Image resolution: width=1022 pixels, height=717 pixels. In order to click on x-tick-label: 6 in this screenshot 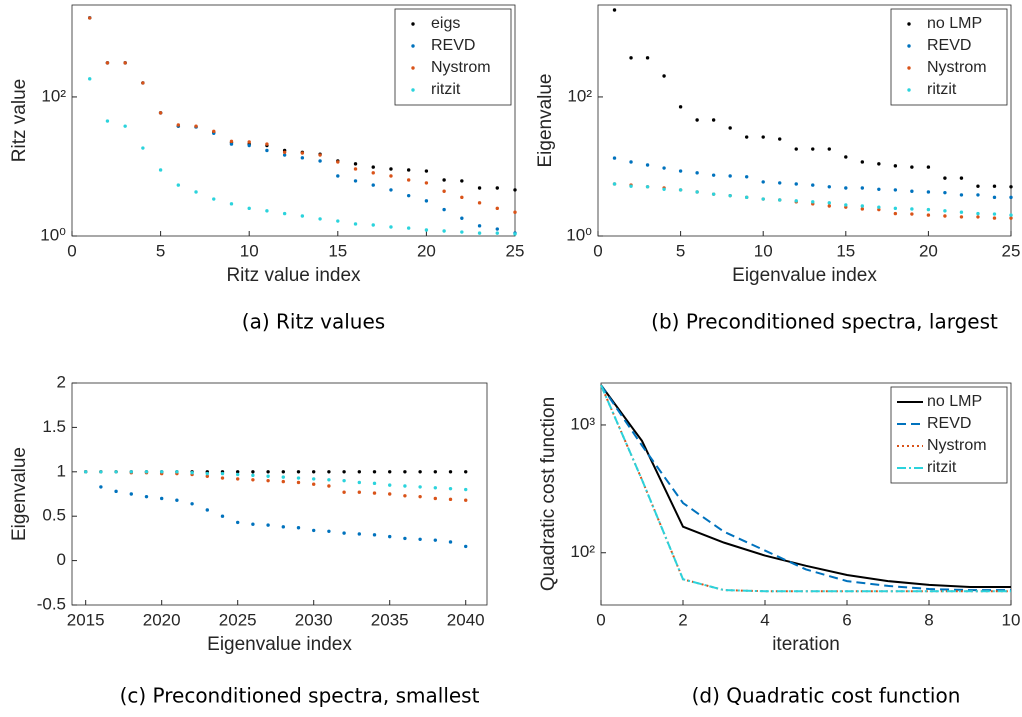, I will do `click(846, 619)`.